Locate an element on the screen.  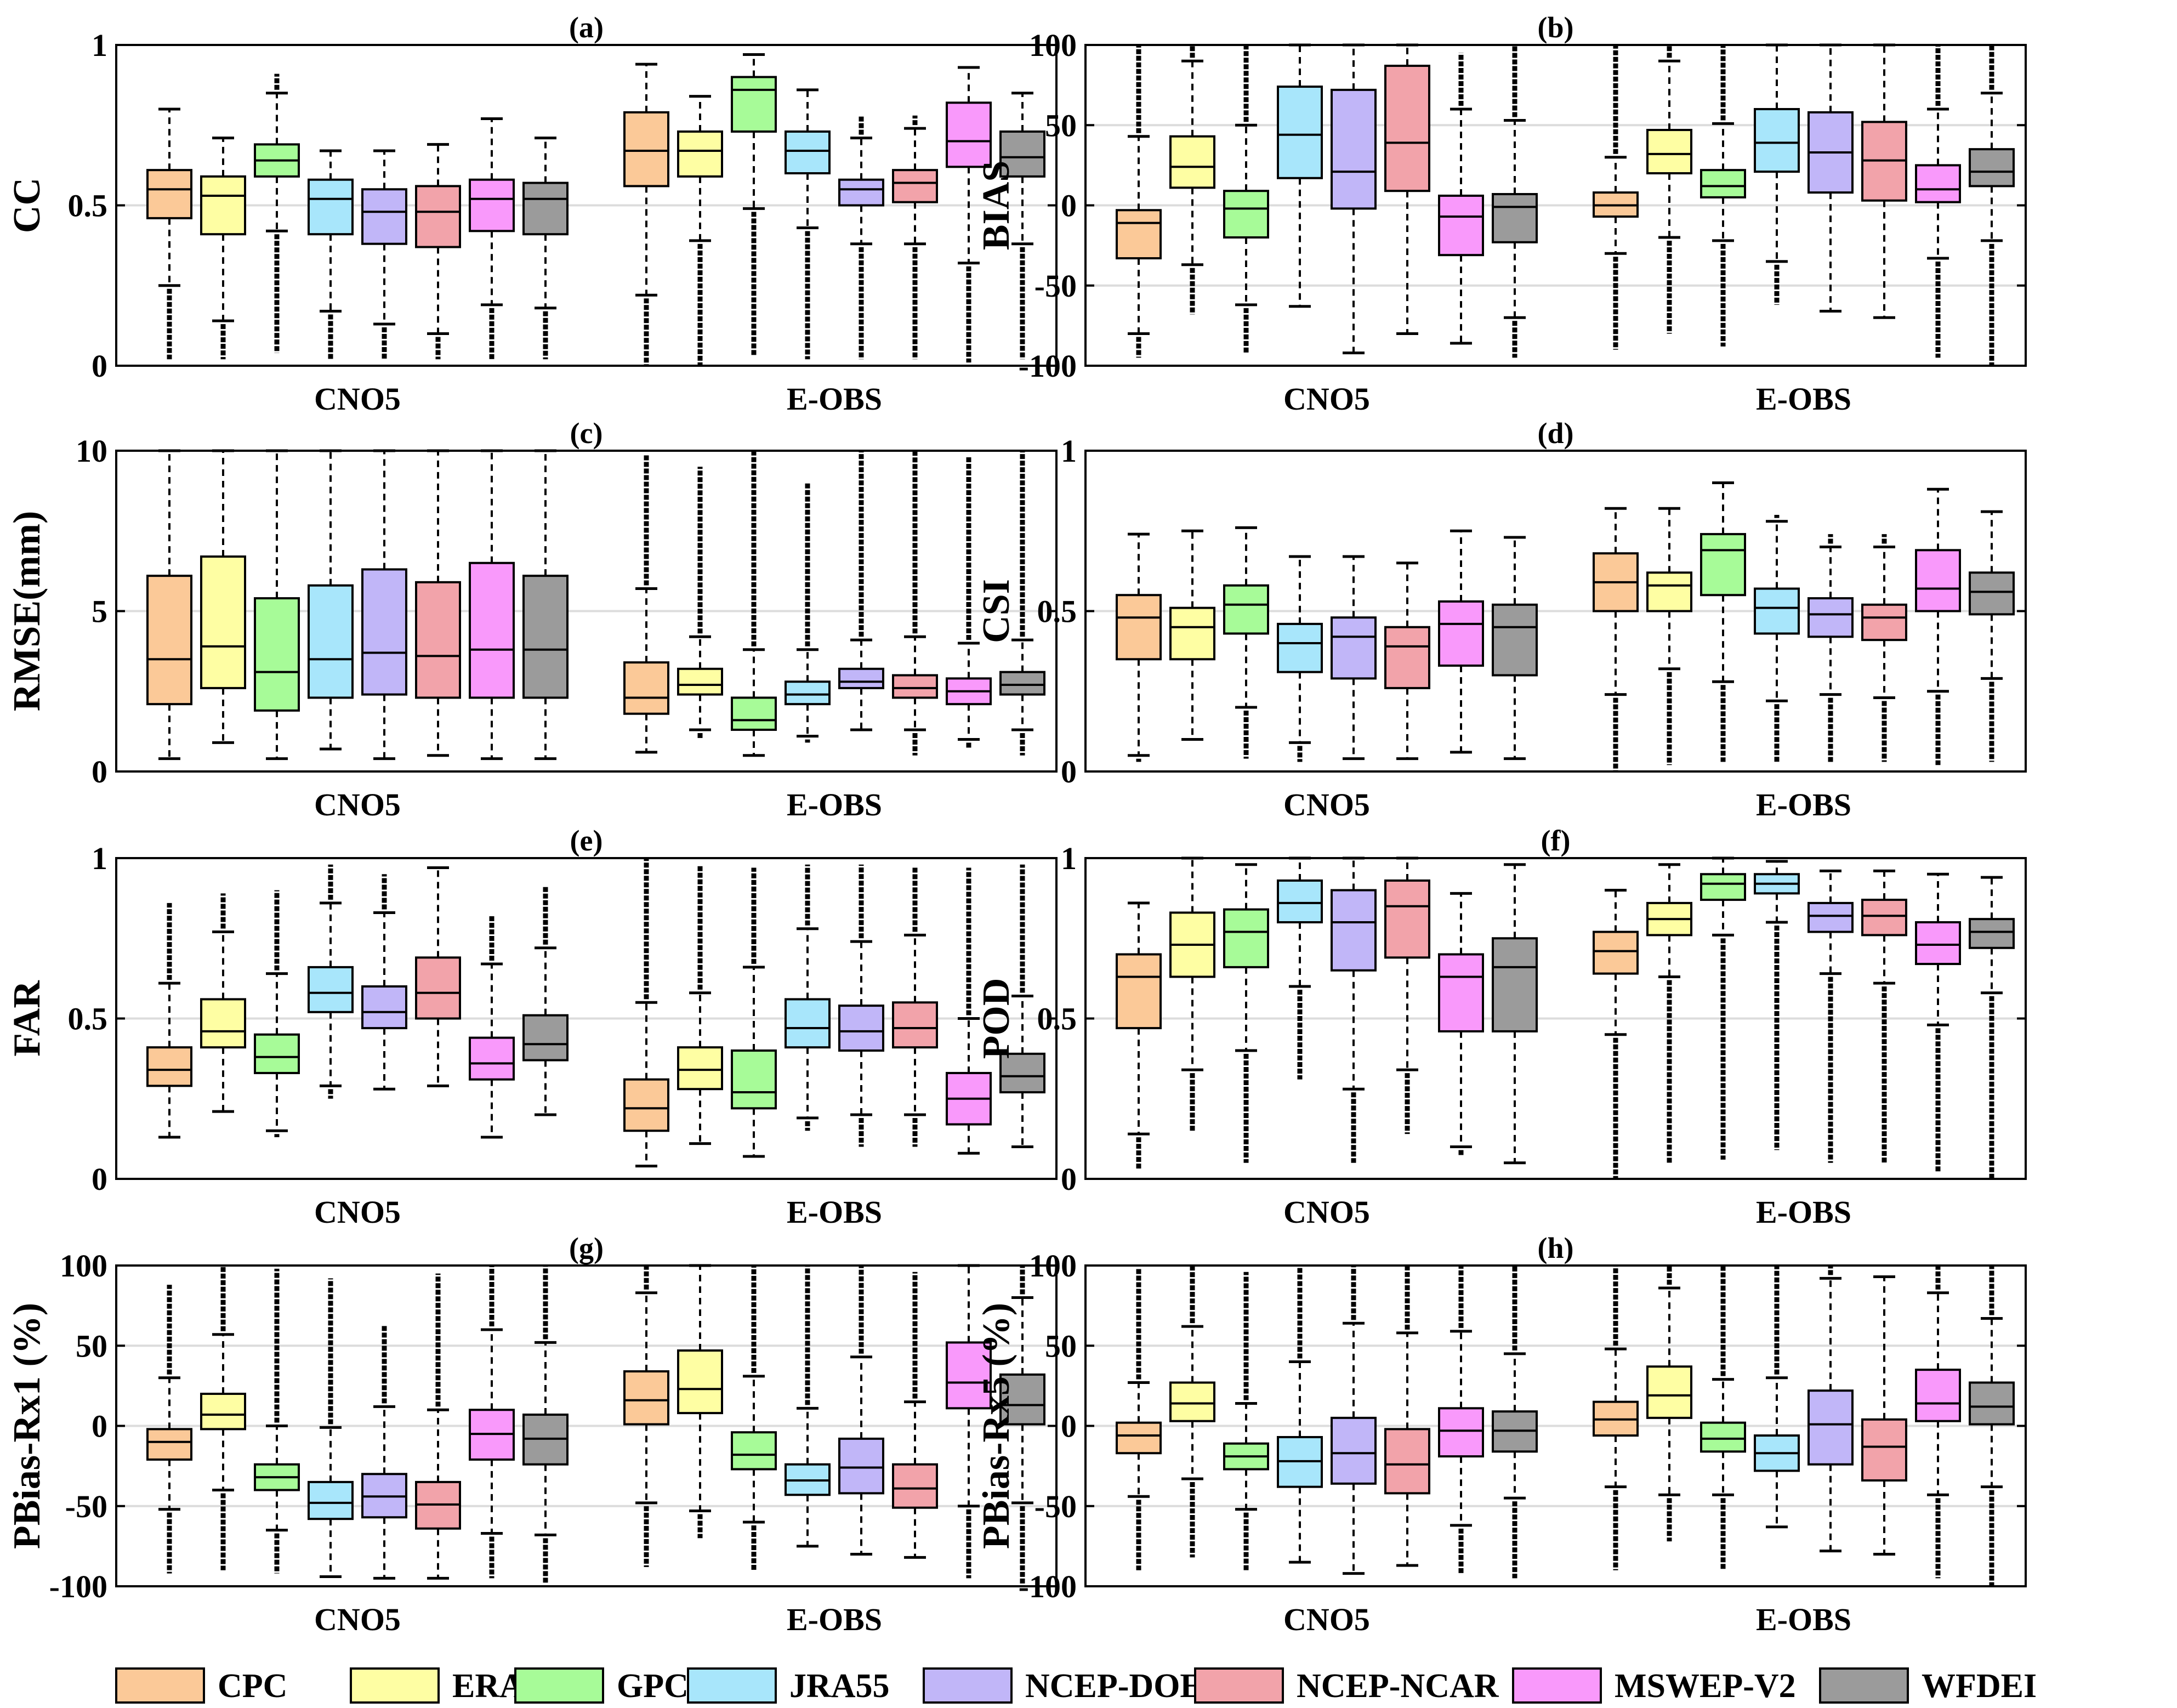
legend-label: NCEP-NCAR is located at coordinates (1398, 1686).